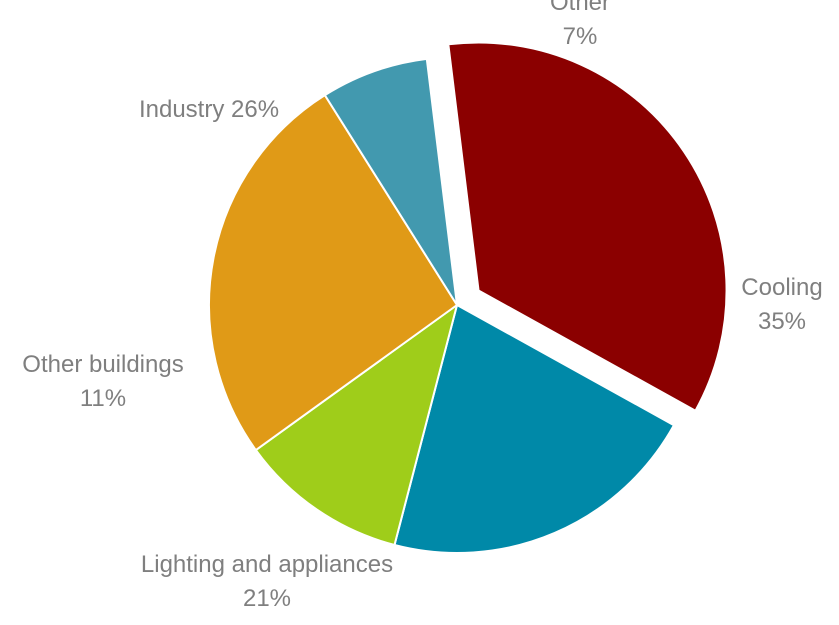 This screenshot has width=839, height=625. What do you see at coordinates (390, 181) in the screenshot?
I see `pie-slice-other` at bounding box center [390, 181].